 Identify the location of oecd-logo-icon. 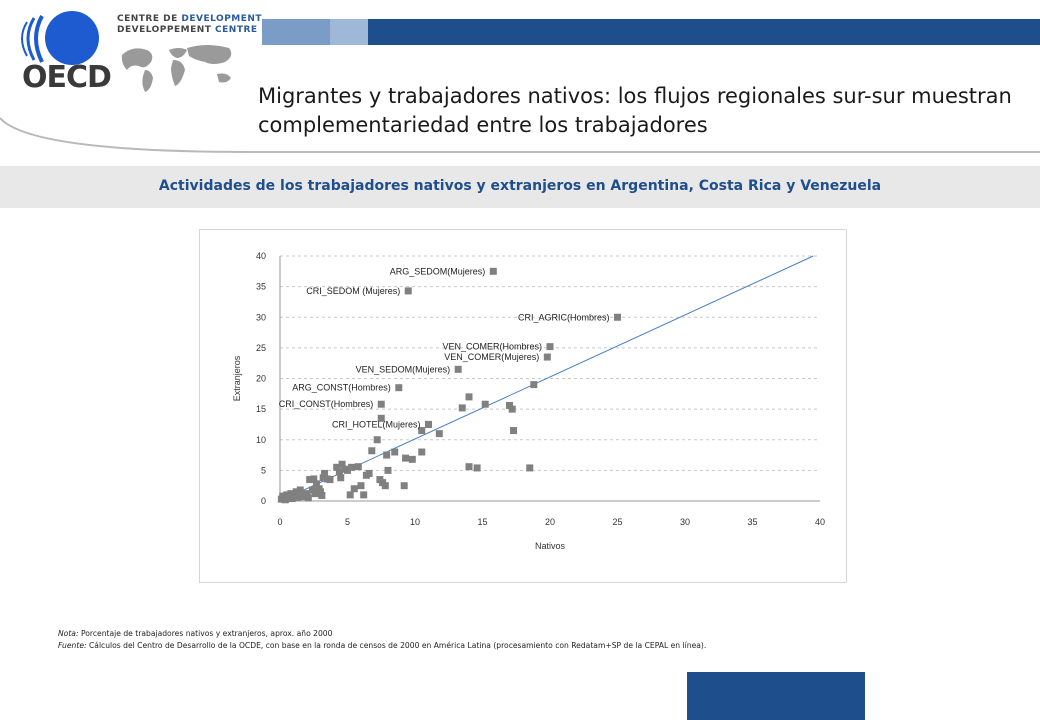
(60, 38).